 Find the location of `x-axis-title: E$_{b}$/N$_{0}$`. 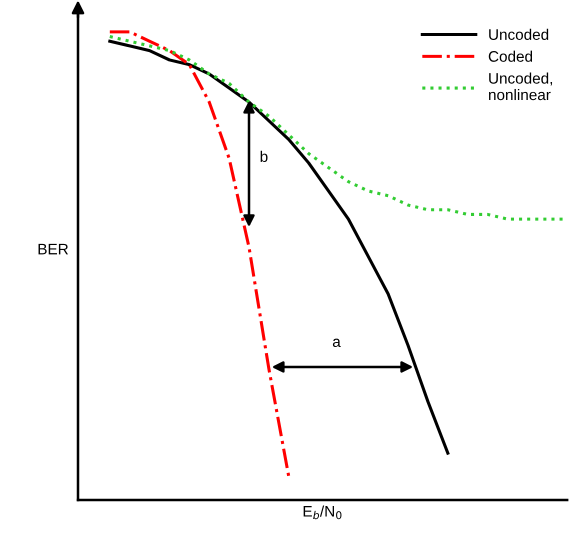

x-axis-title: E$_{b}$/N$_{0}$ is located at coordinates (323, 512).